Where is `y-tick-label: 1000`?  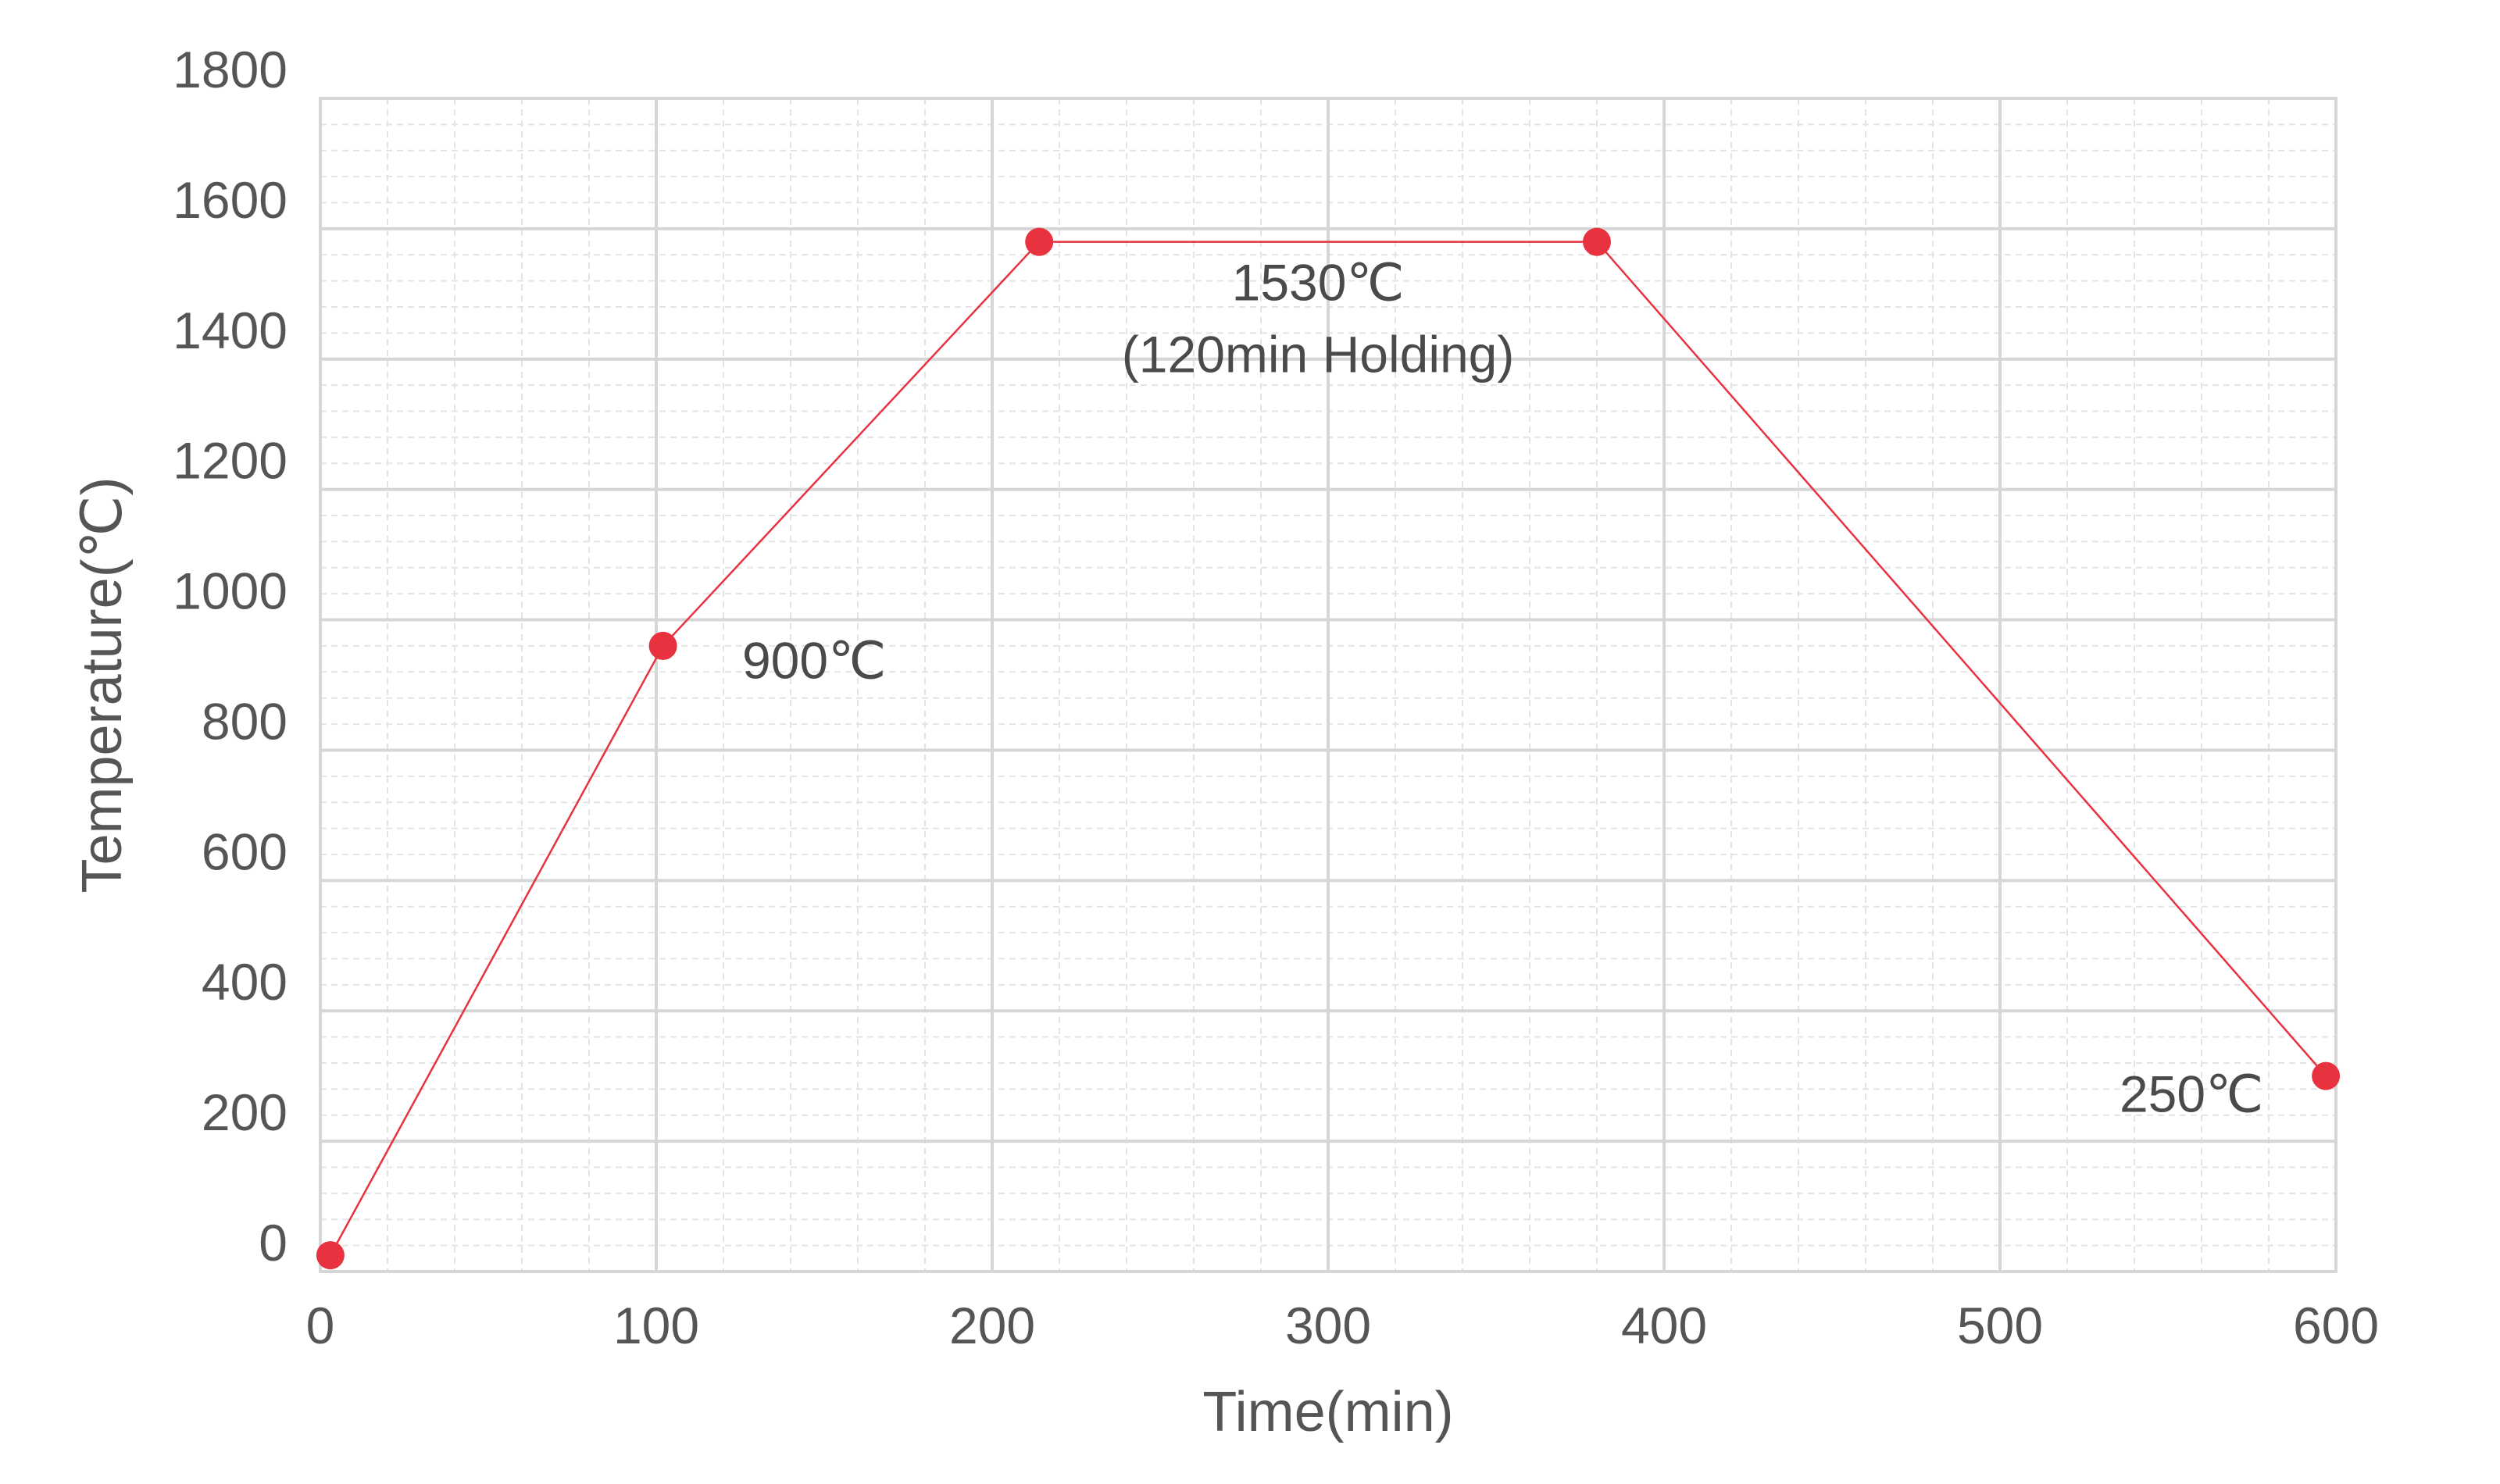
y-tick-label: 1000 is located at coordinates (231, 591).